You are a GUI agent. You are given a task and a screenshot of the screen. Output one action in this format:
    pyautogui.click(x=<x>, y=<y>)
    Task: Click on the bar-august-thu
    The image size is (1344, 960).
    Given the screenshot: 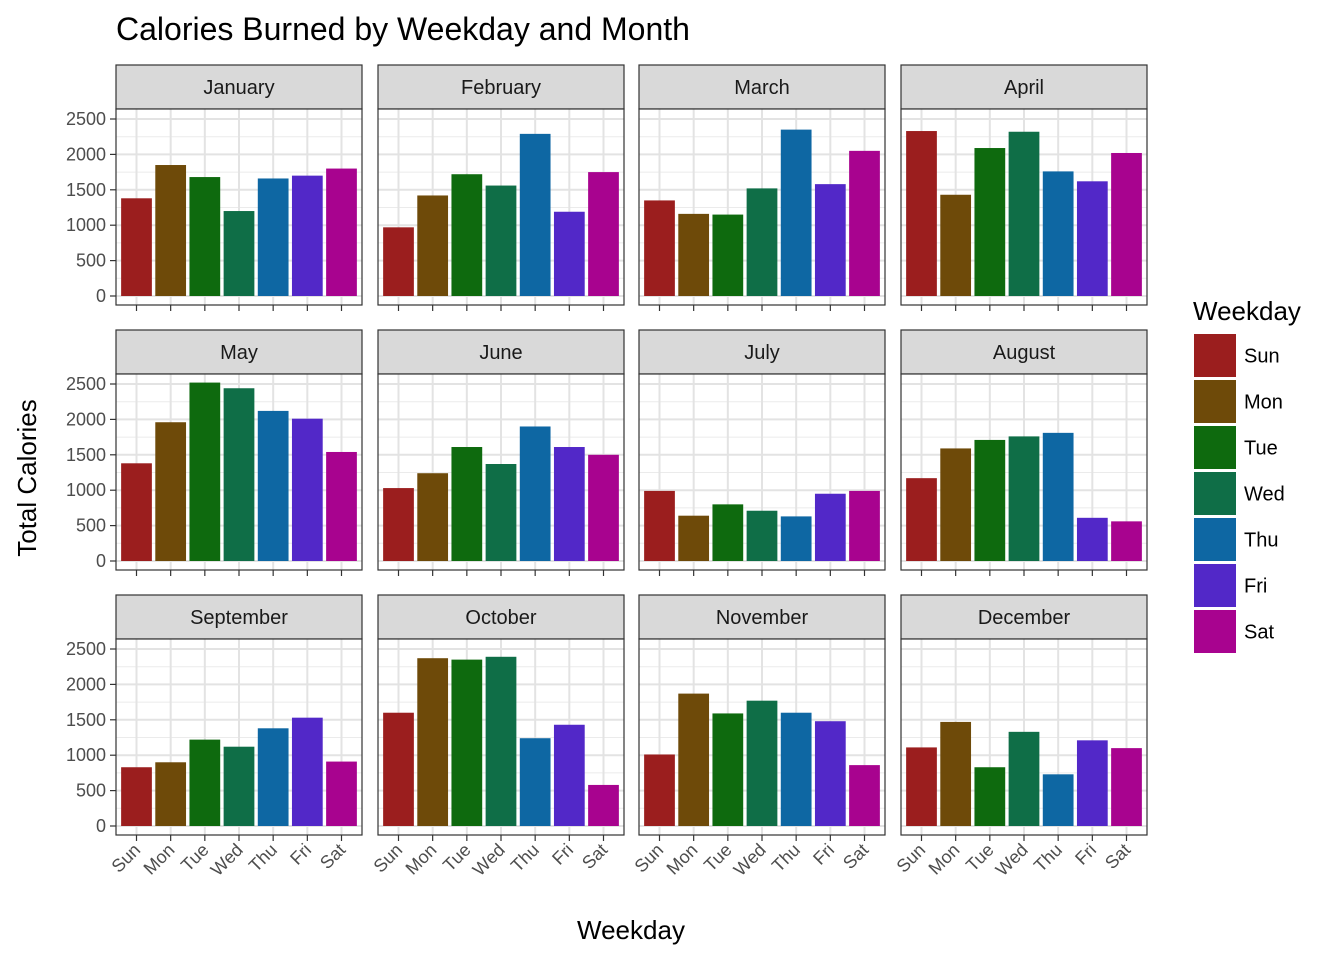 What is the action you would take?
    pyautogui.click(x=1058, y=496)
    